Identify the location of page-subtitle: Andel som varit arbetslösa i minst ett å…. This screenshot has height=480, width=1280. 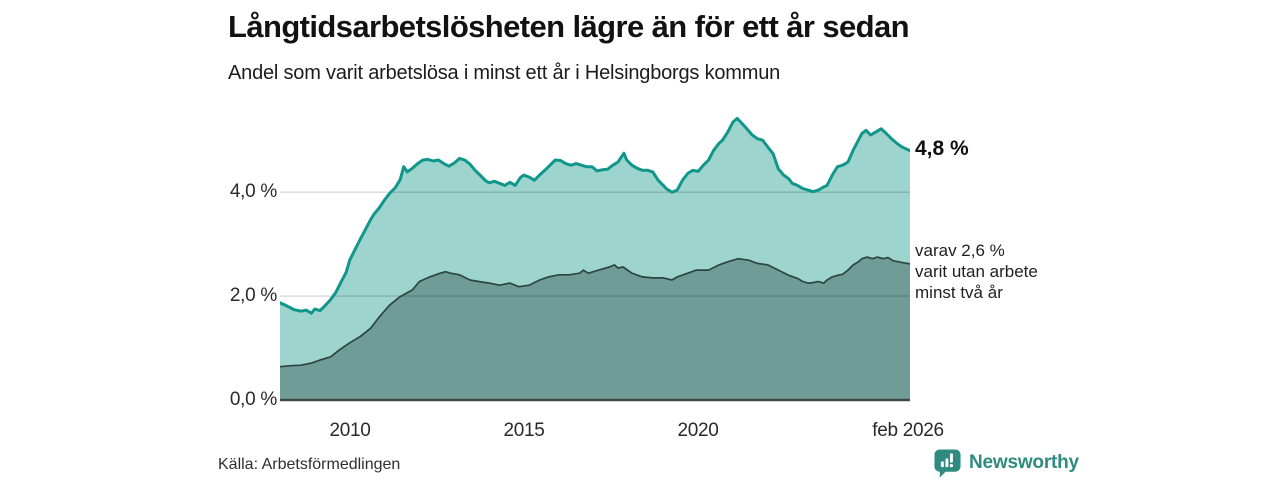
(504, 73).